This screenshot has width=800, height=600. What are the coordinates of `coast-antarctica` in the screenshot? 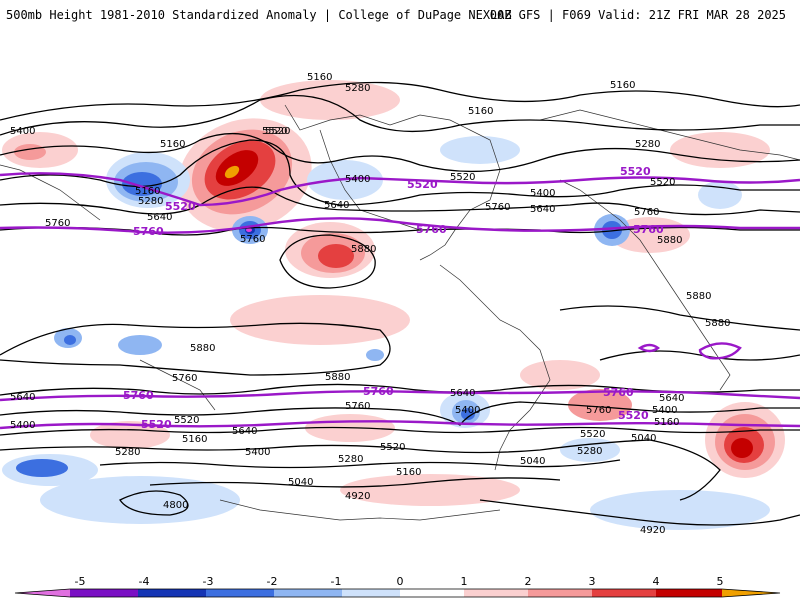 It's located at (360, 510).